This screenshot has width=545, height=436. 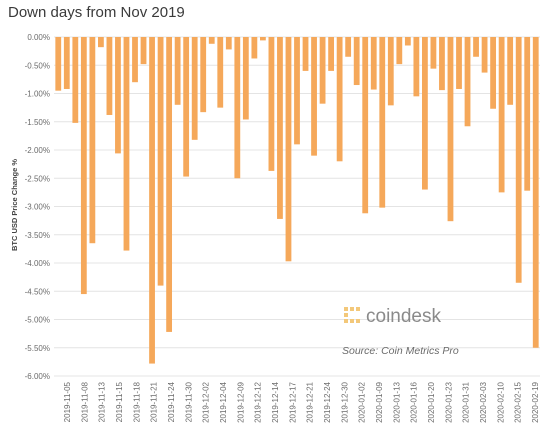 What do you see at coordinates (37, 348) in the screenshot?
I see `y-tick-label: -5.50%` at bounding box center [37, 348].